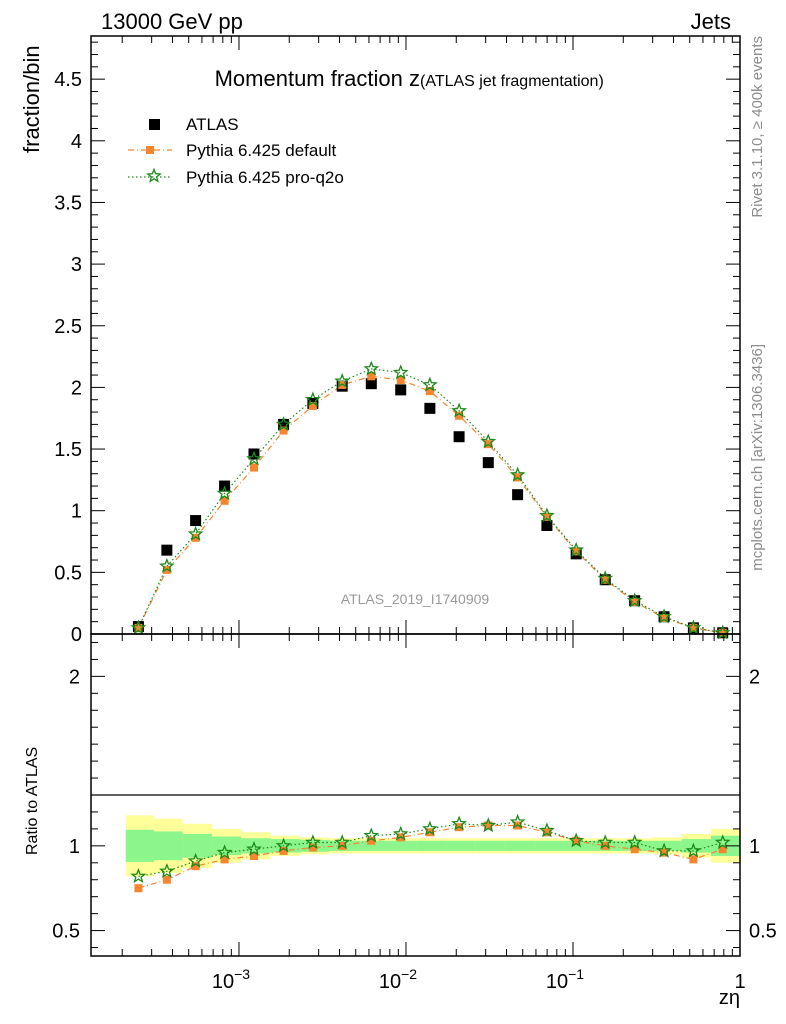 The width and height of the screenshot is (786, 1024). Describe the element at coordinates (757, 127) in the screenshot. I see `rivet-label: Rivet 3.1.10, ≥ 400k events` at that location.